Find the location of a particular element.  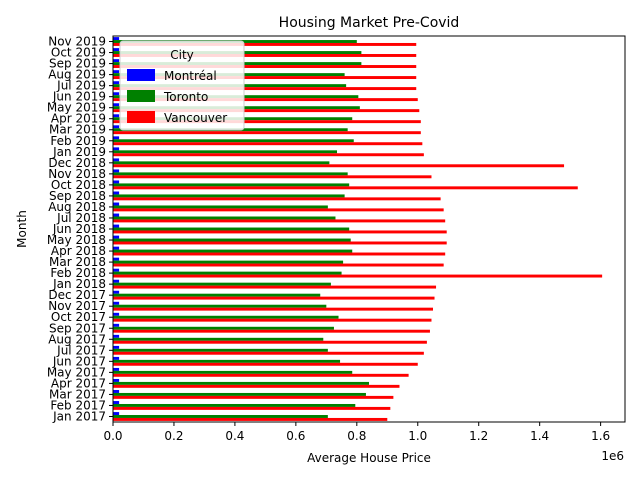

legend-swatch-toronto is located at coordinates (141, 96).